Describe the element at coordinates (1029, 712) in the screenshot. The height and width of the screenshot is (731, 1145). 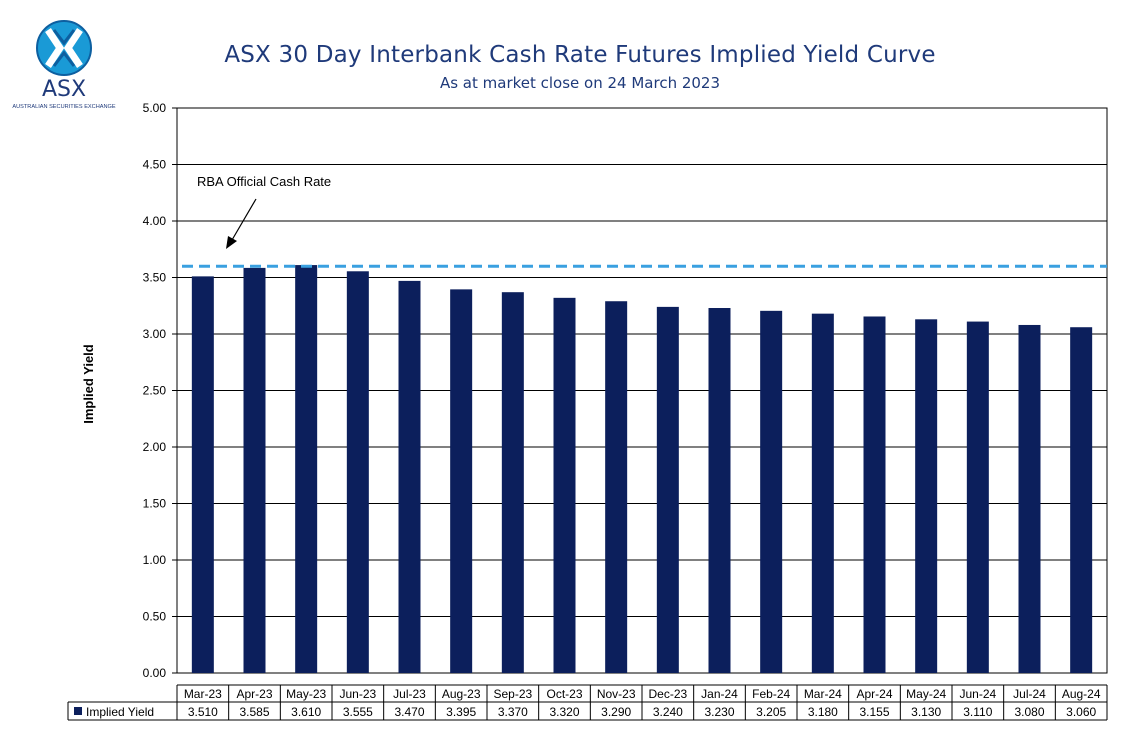
I see `data-label: 3.080` at that location.